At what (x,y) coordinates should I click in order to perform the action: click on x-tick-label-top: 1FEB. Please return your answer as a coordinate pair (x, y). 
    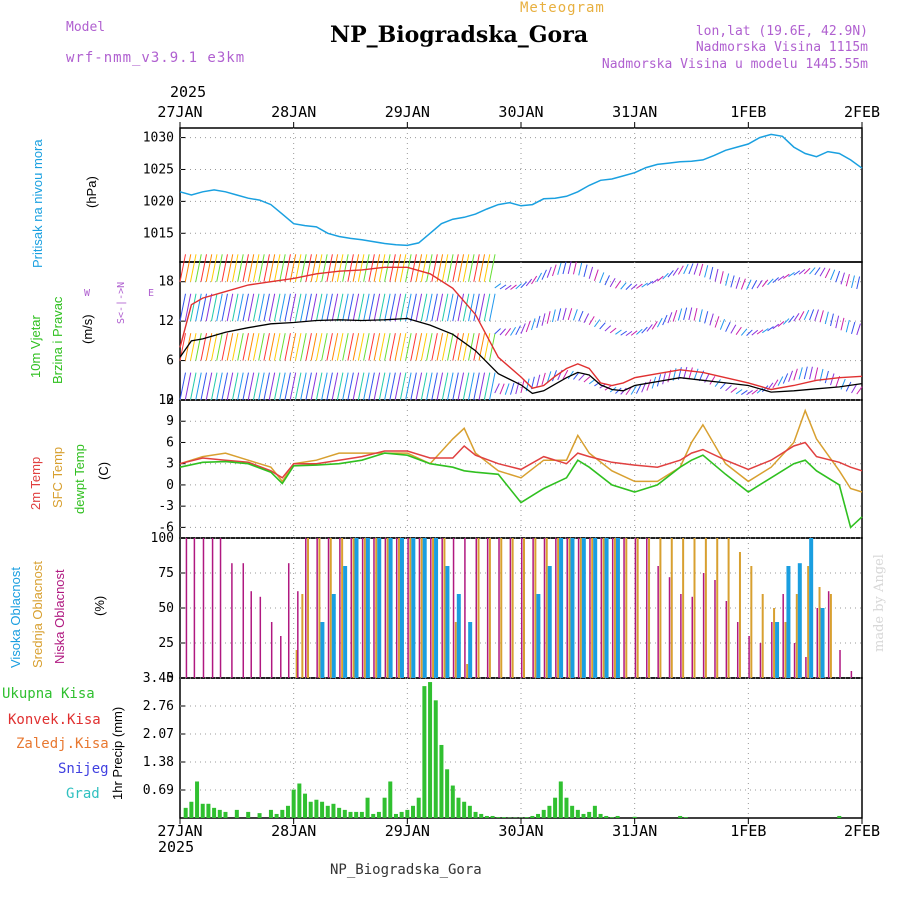
    Looking at the image, I should click on (748, 112).